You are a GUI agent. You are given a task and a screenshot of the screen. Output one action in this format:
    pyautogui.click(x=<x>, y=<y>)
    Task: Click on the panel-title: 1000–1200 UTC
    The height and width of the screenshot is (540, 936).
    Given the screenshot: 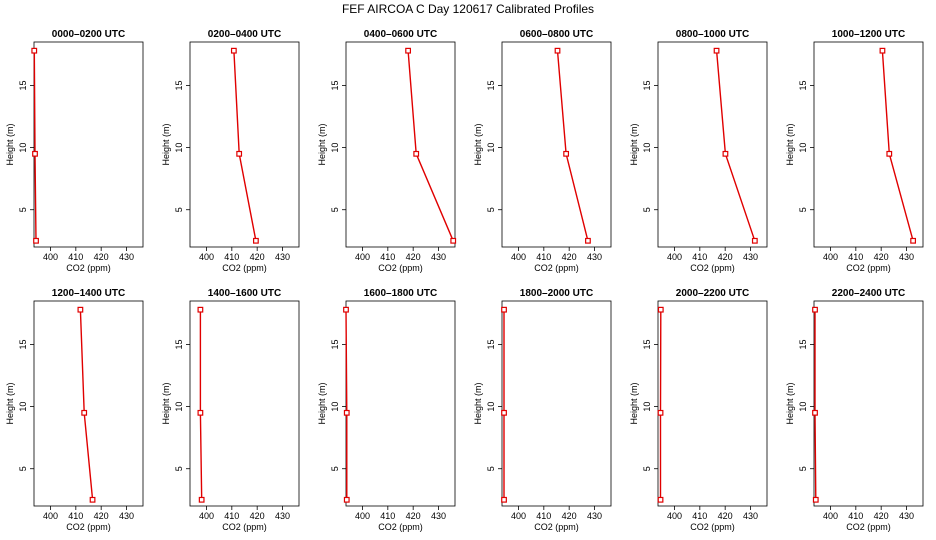 What is the action you would take?
    pyautogui.click(x=868, y=34)
    